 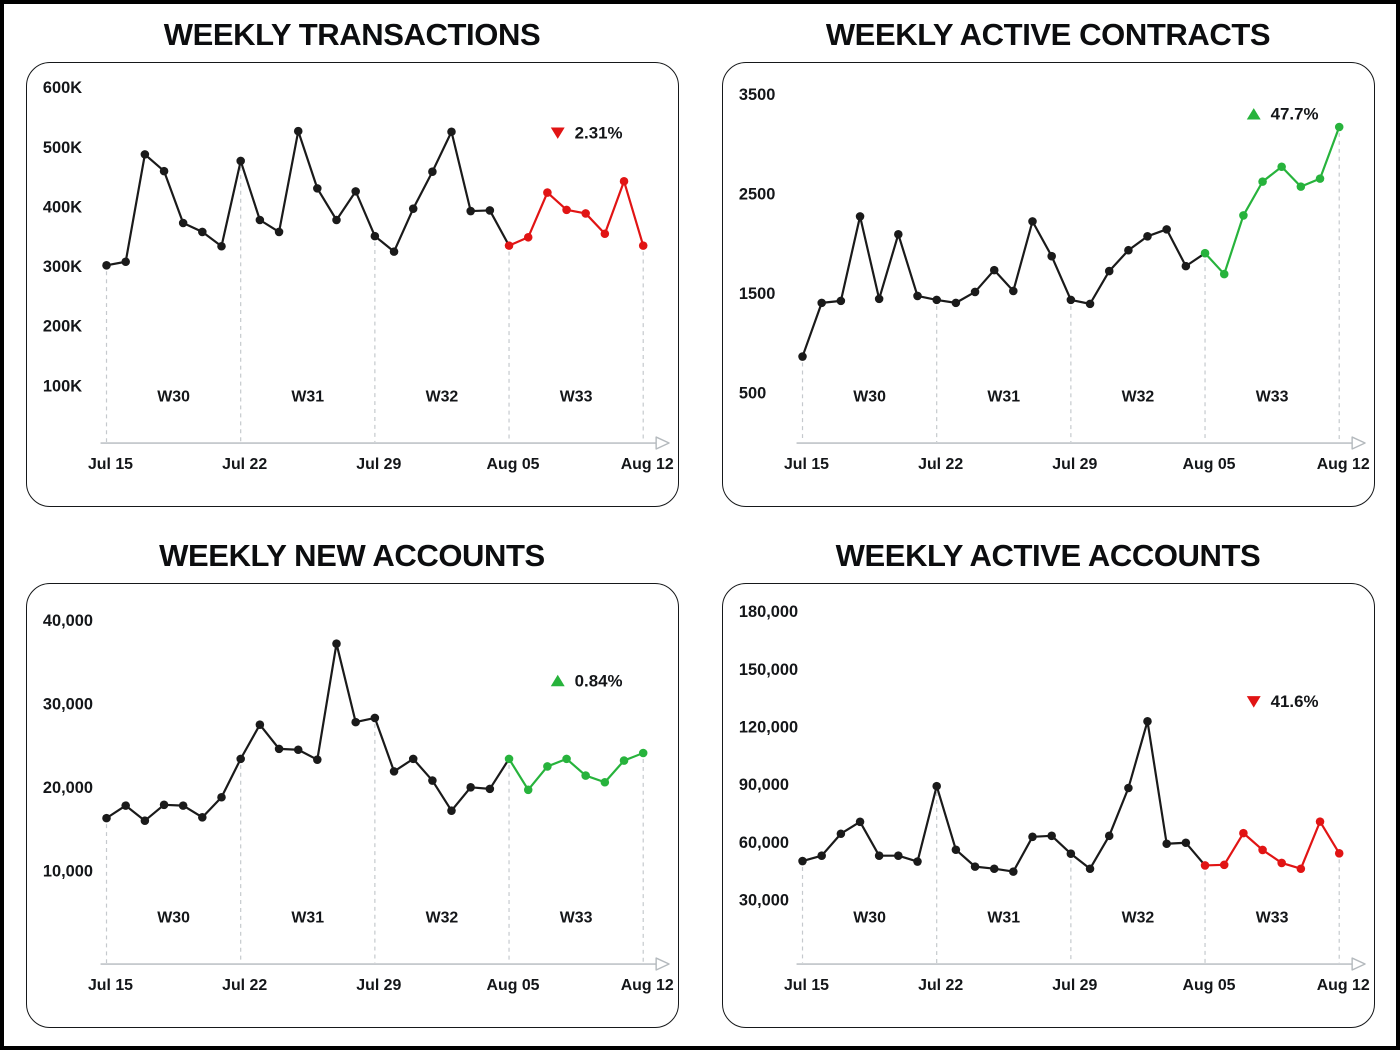 I want to click on y-tick-label: 200K, so click(x=61, y=327).